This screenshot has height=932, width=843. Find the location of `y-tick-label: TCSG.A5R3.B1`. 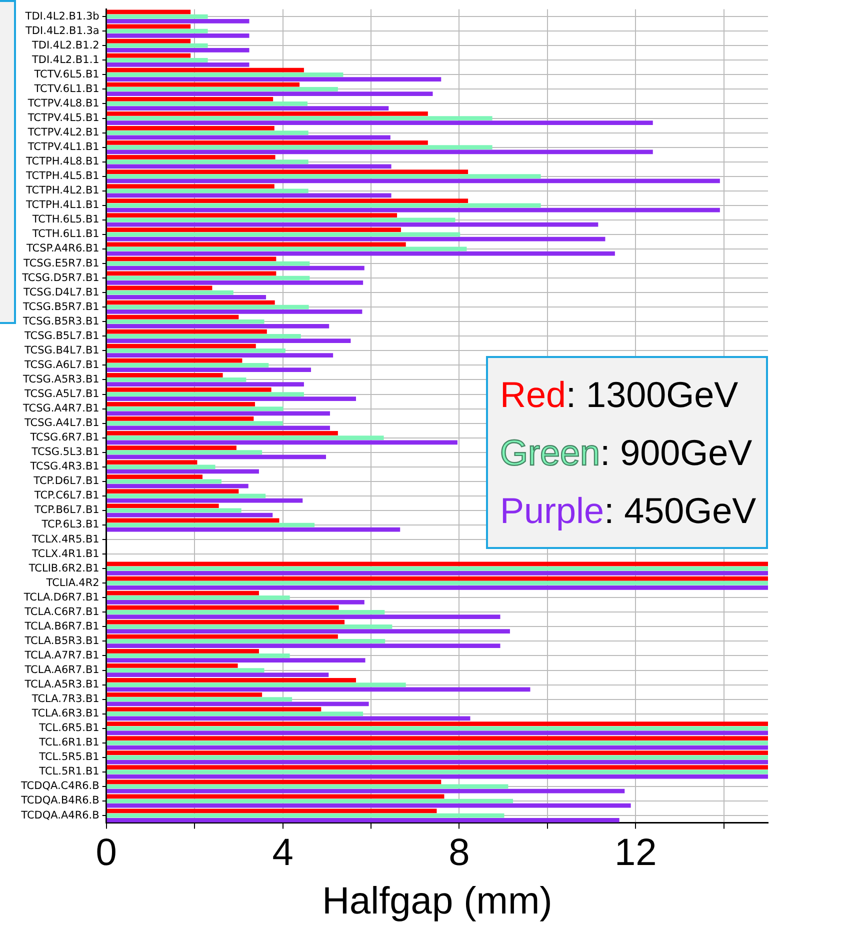

y-tick-label: TCSG.A5R3.B1 is located at coordinates (61, 379).